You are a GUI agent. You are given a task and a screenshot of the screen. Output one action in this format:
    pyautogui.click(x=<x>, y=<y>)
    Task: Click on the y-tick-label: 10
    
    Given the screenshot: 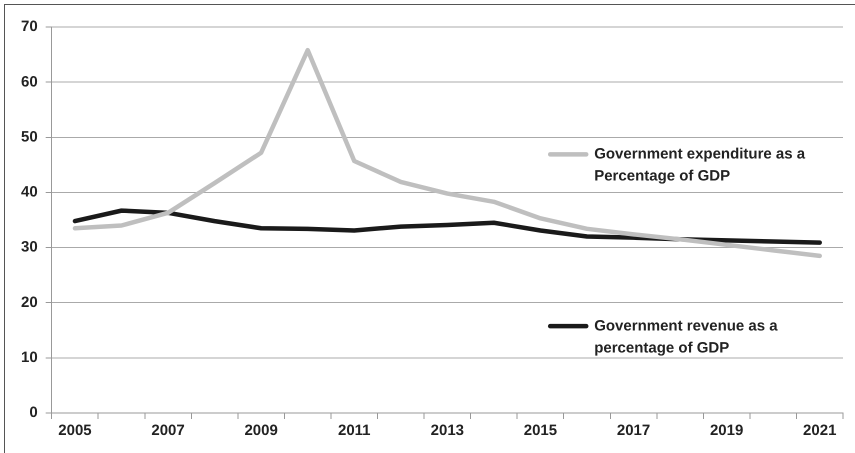 What is the action you would take?
    pyautogui.click(x=29, y=357)
    